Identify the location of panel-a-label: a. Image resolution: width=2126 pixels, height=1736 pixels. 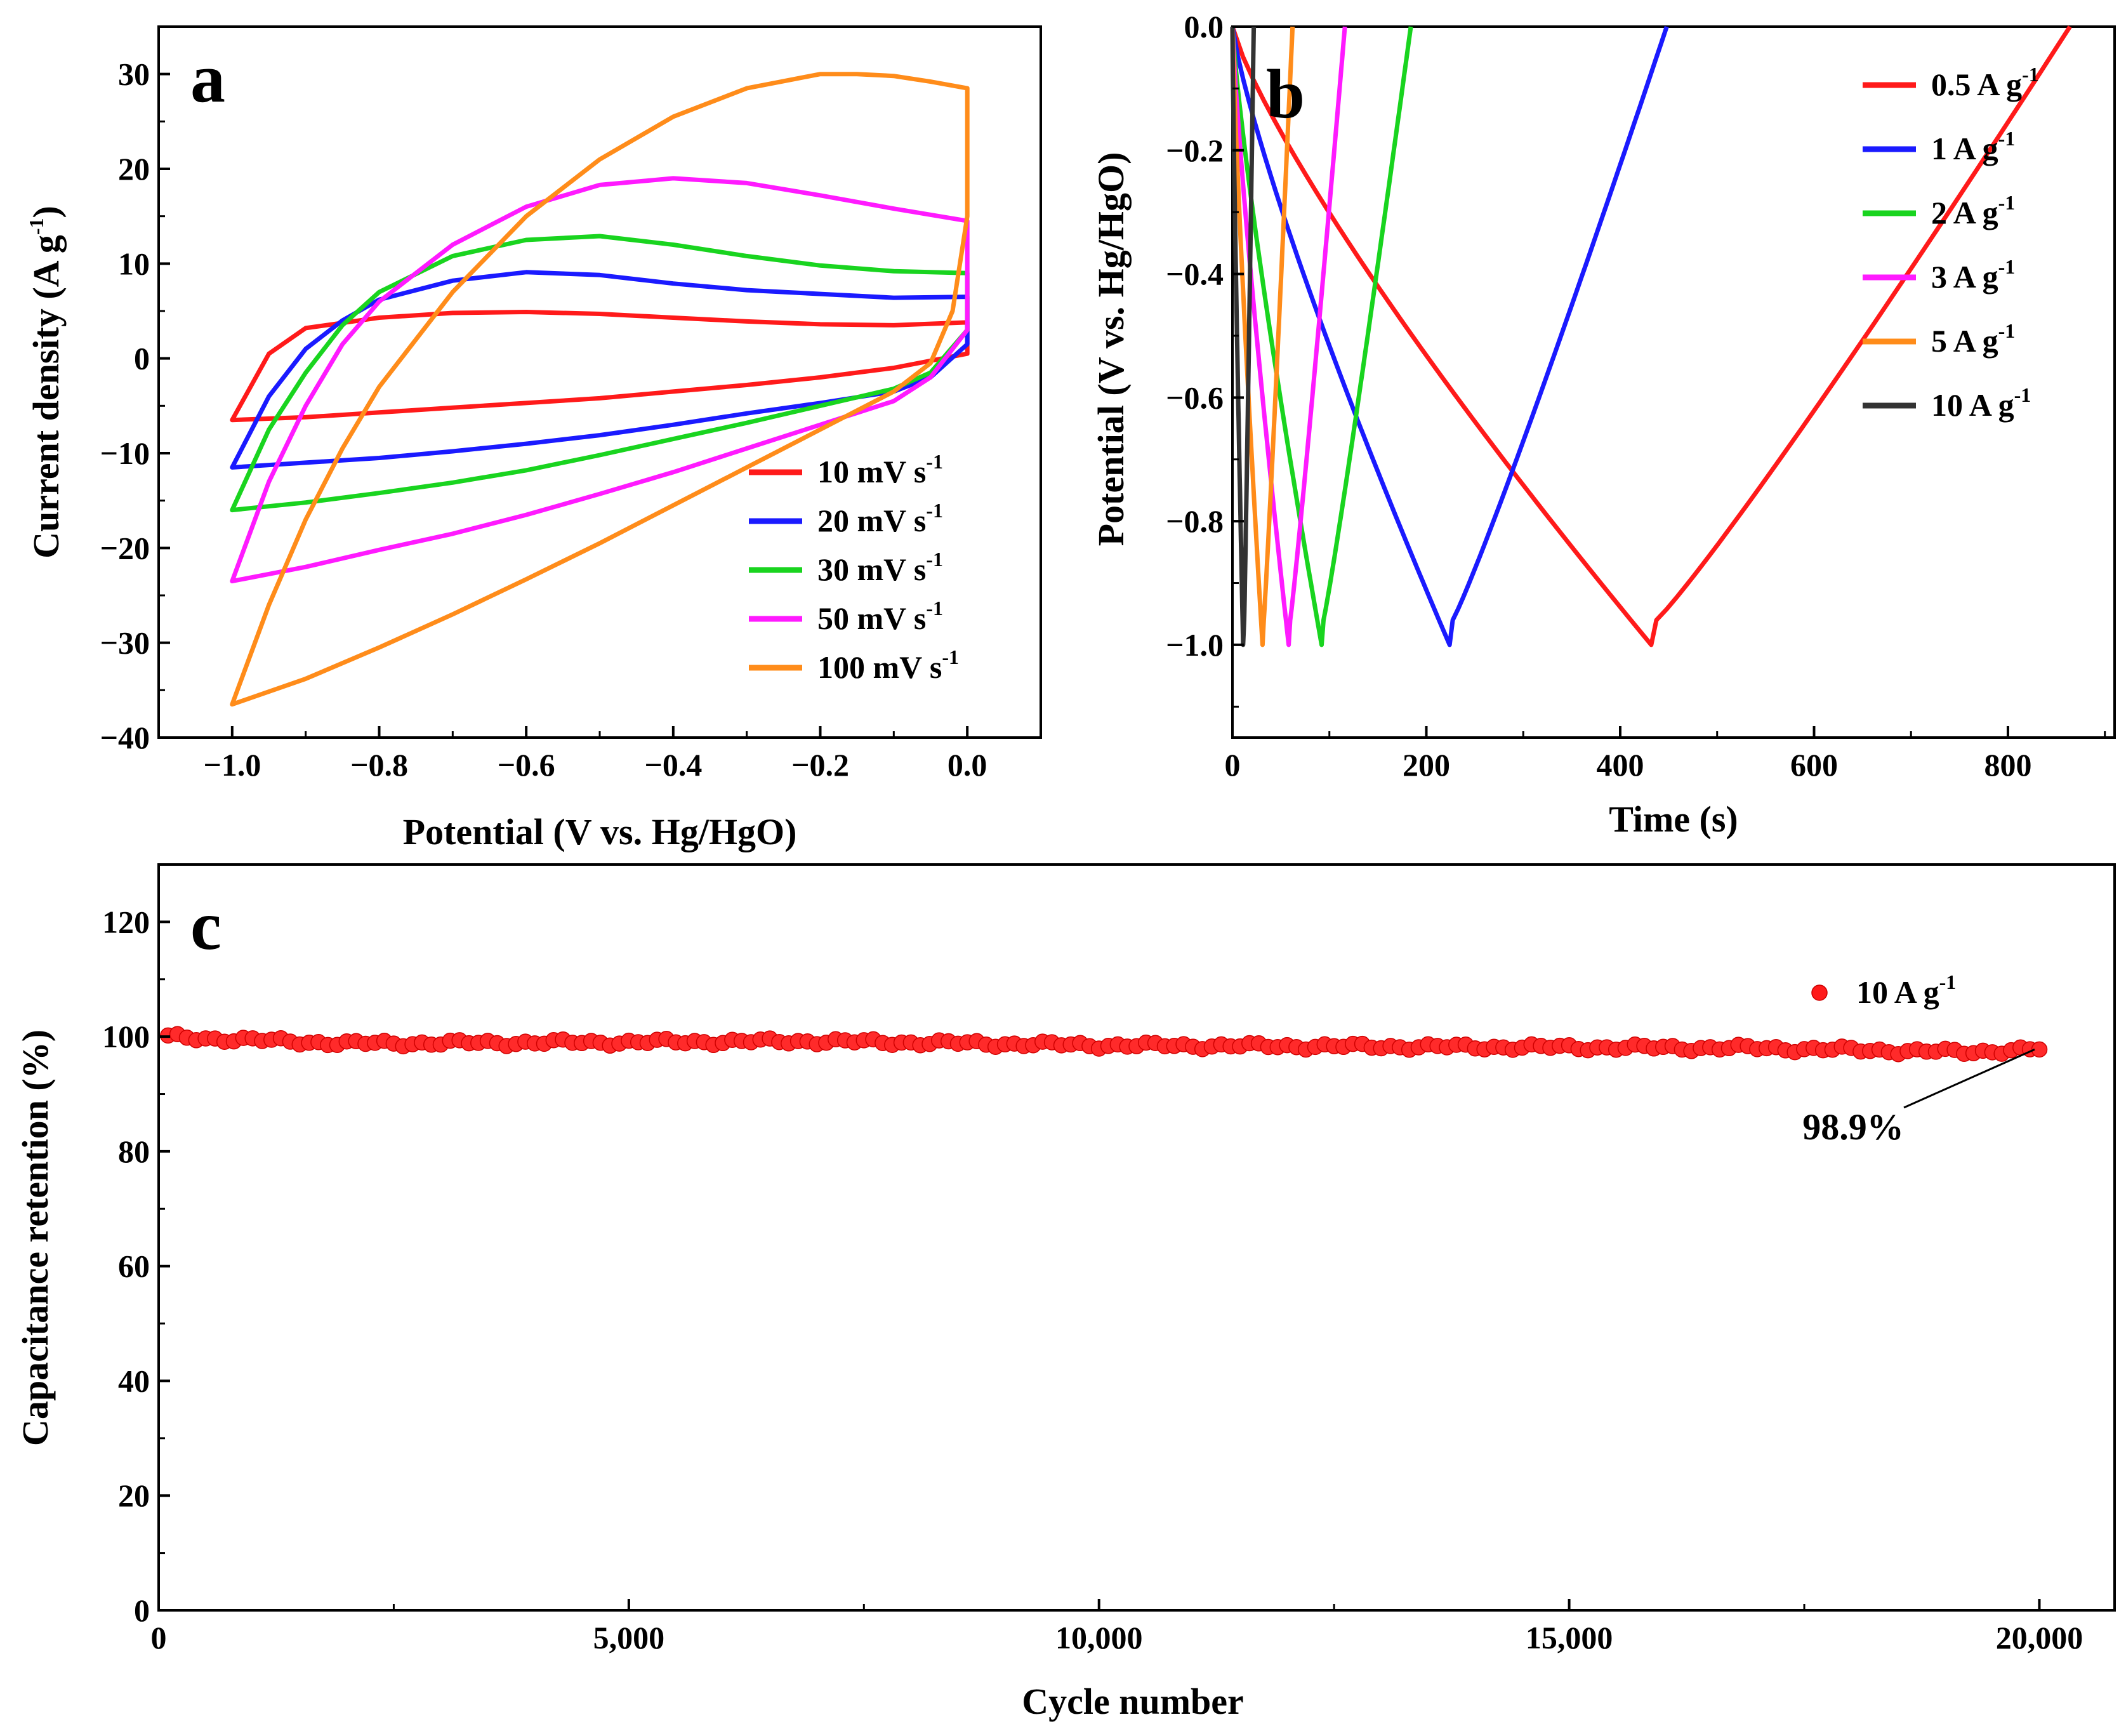
(208, 78).